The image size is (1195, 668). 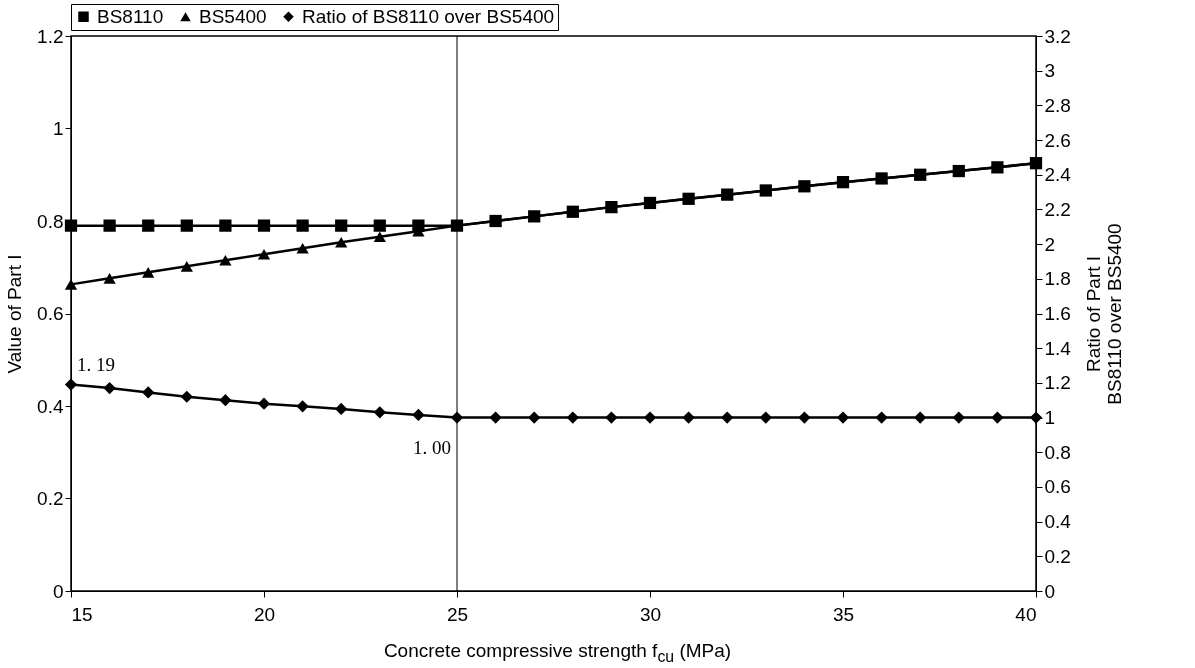 What do you see at coordinates (1050, 591) in the screenshot?
I see `y2-tick-label: 0` at bounding box center [1050, 591].